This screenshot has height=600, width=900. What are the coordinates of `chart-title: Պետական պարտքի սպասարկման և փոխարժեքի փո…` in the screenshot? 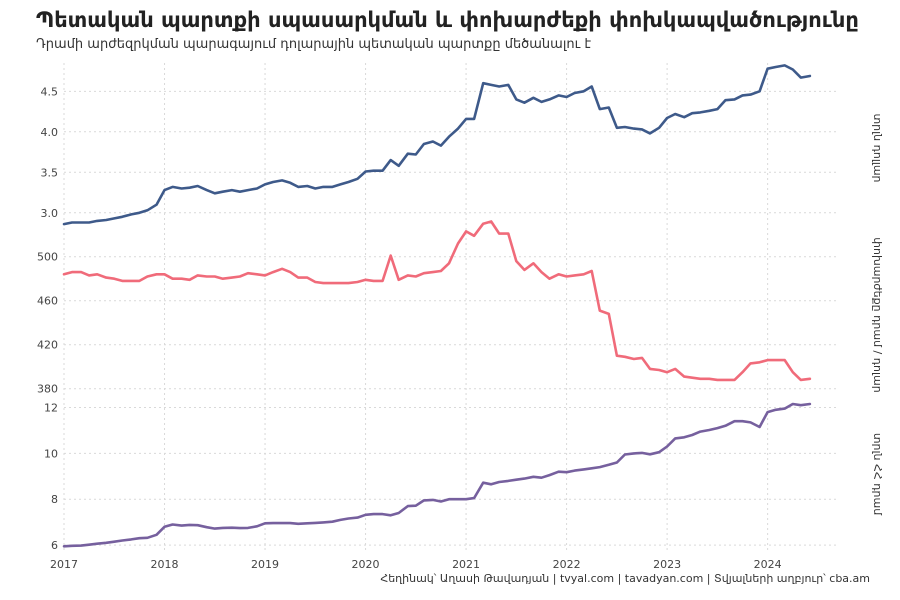 It's located at (447, 20).